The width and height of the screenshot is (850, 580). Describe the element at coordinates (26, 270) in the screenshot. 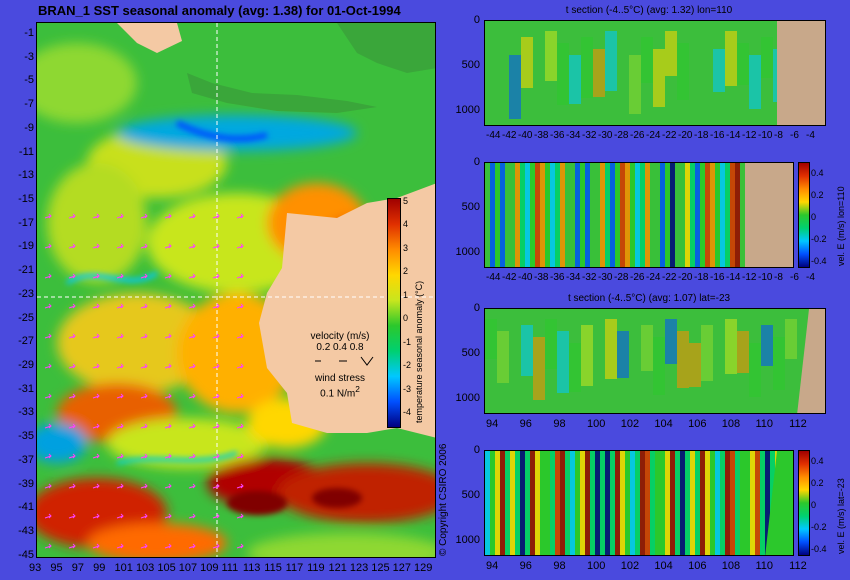

I see `lat-tick: -21` at that location.